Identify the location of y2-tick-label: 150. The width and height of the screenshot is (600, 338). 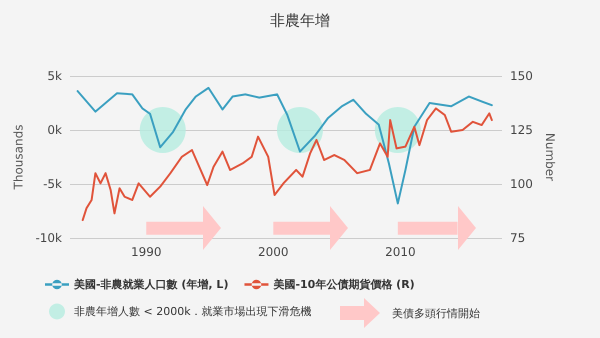
(521, 76).